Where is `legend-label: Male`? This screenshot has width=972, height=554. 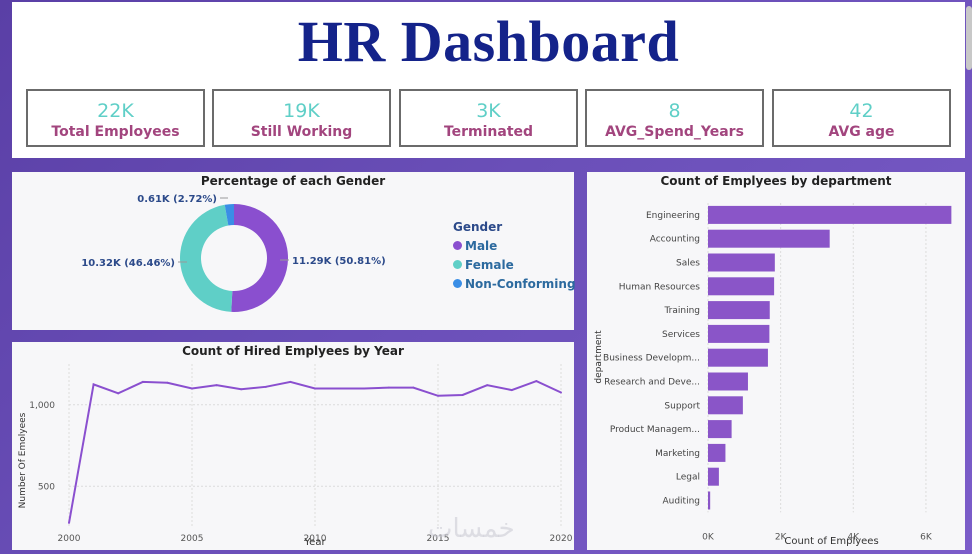 legend-label: Male is located at coordinates (481, 246).